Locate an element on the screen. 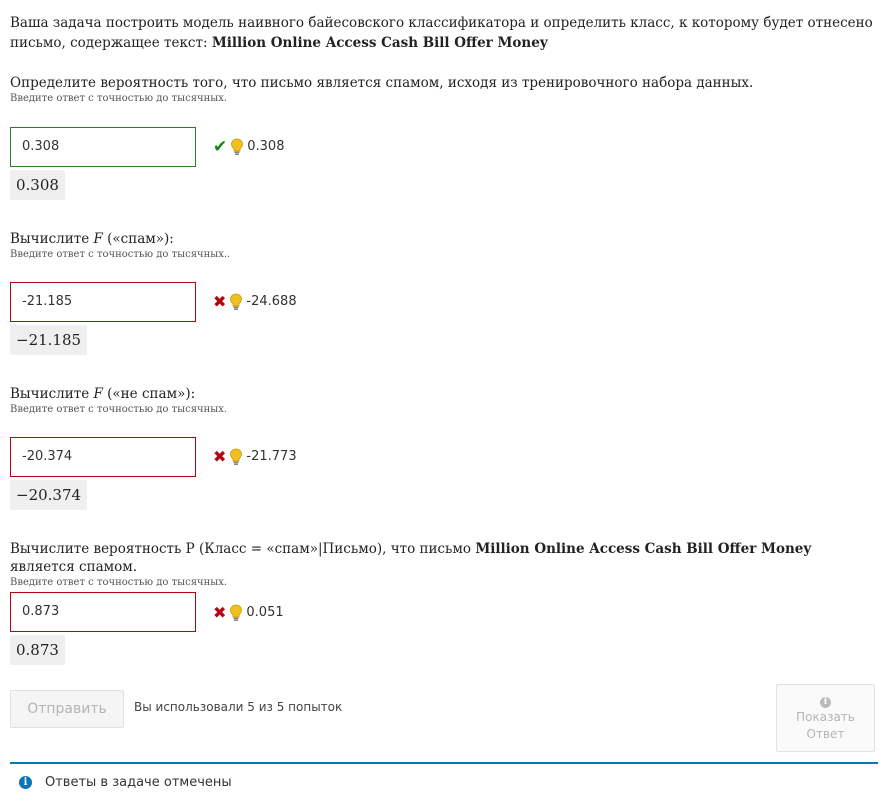  status-4: ✖ 0.051 is located at coordinates (248, 613).